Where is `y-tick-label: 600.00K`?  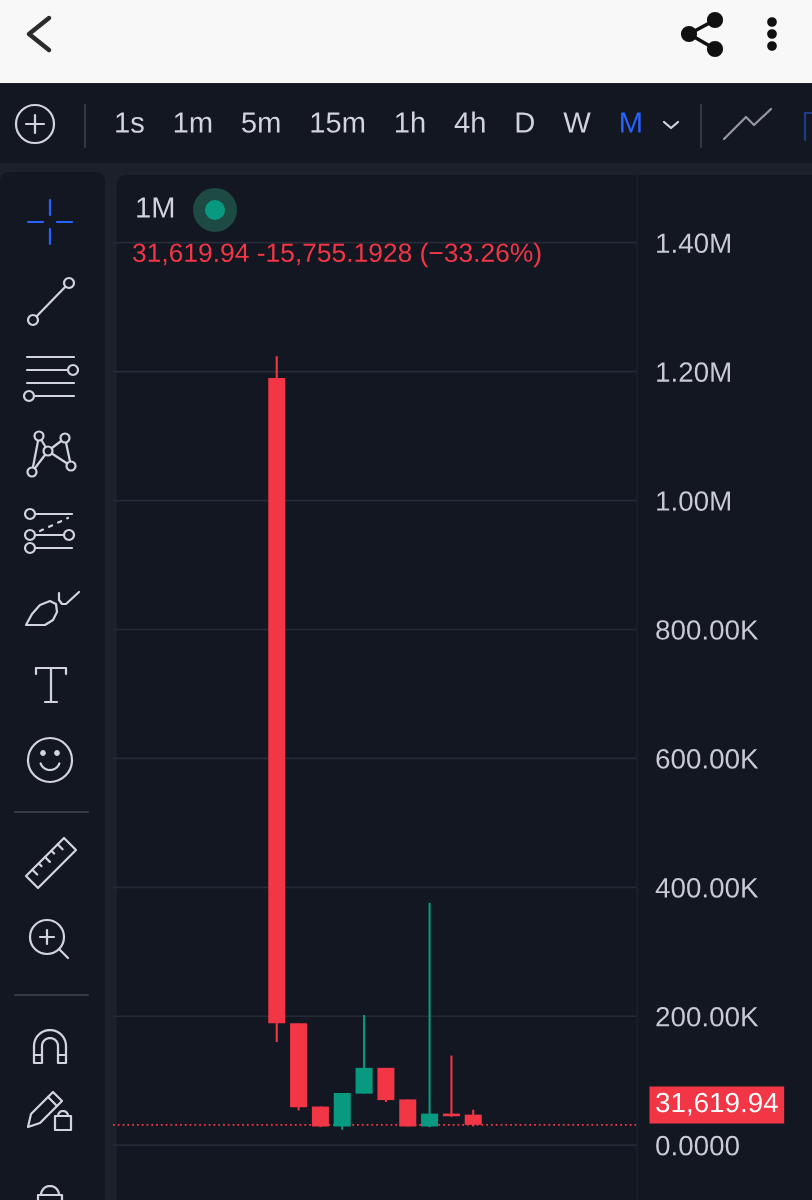
y-tick-label: 600.00K is located at coordinates (707, 759).